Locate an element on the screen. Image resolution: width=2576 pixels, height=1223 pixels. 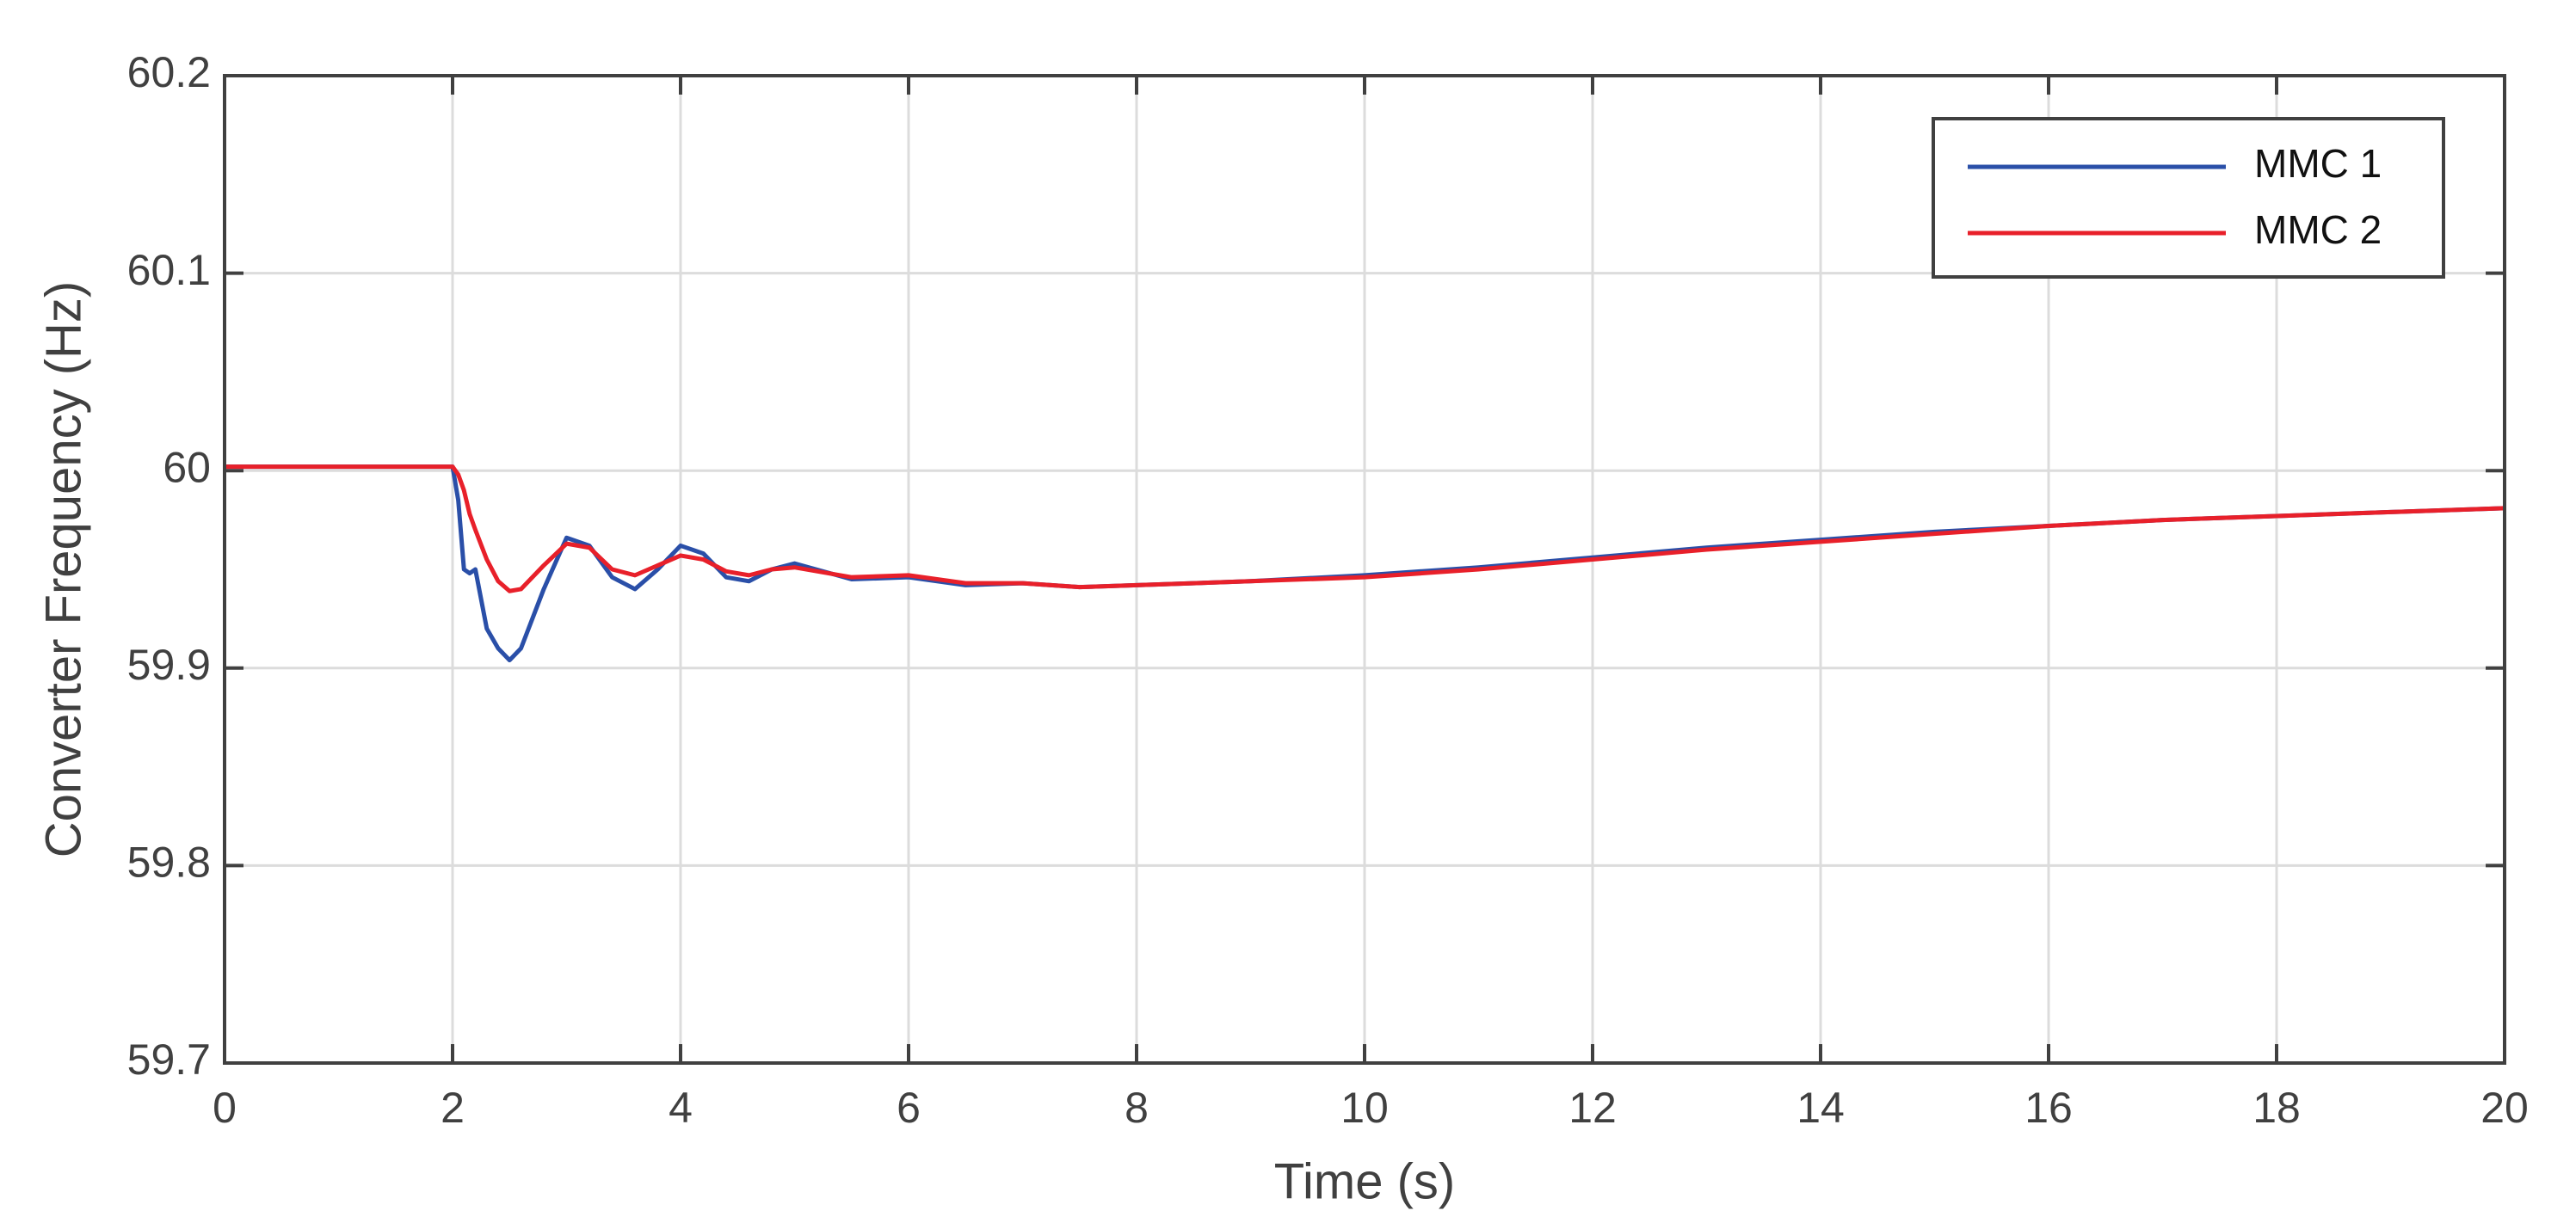
y-tick-label: 59.9 is located at coordinates (169, 665).